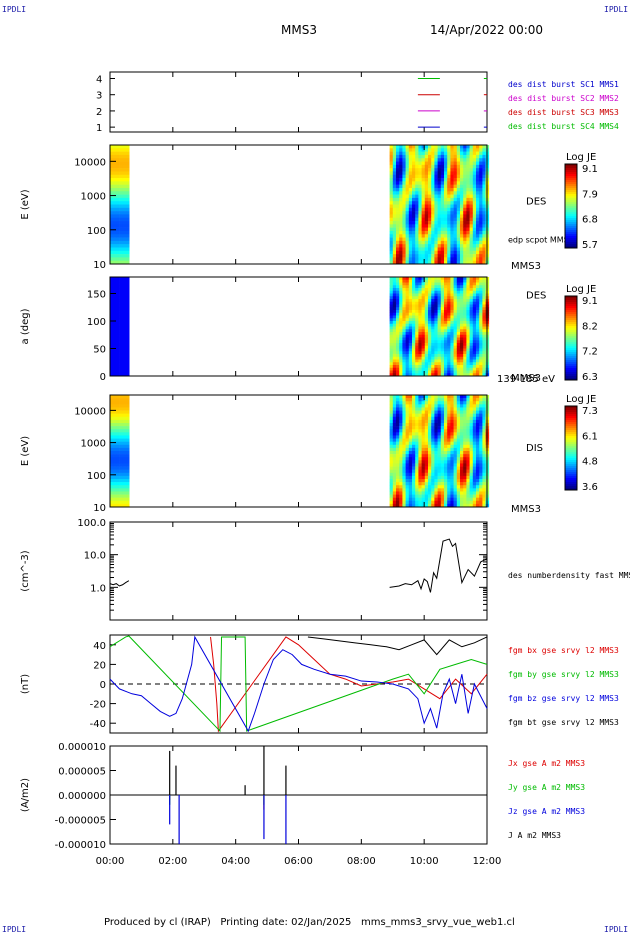  What do you see at coordinates (563, 98) in the screenshot?
I see `burst-legend-label: des dist burst SC2 MMS2` at bounding box center [563, 98].